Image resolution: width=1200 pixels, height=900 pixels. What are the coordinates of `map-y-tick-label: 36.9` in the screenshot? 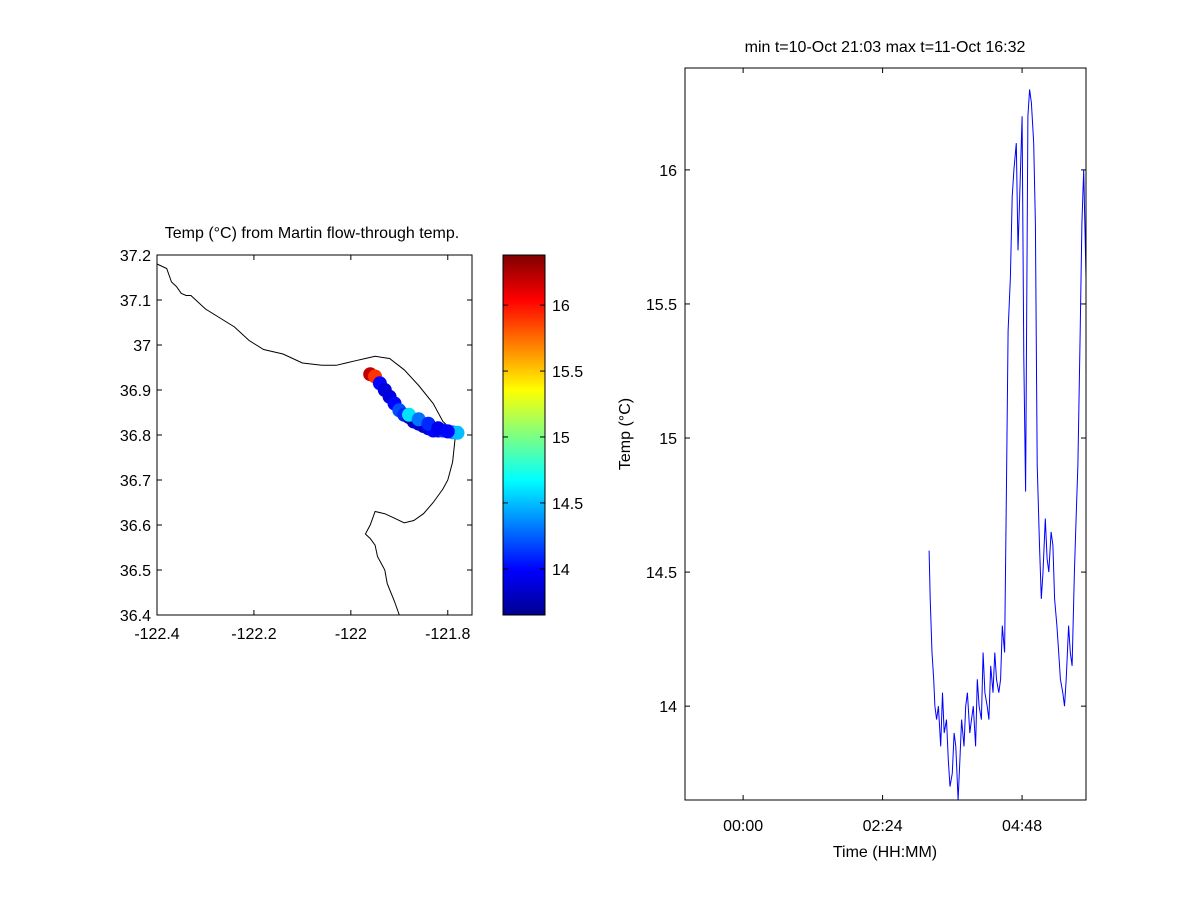 It's located at (135, 391).